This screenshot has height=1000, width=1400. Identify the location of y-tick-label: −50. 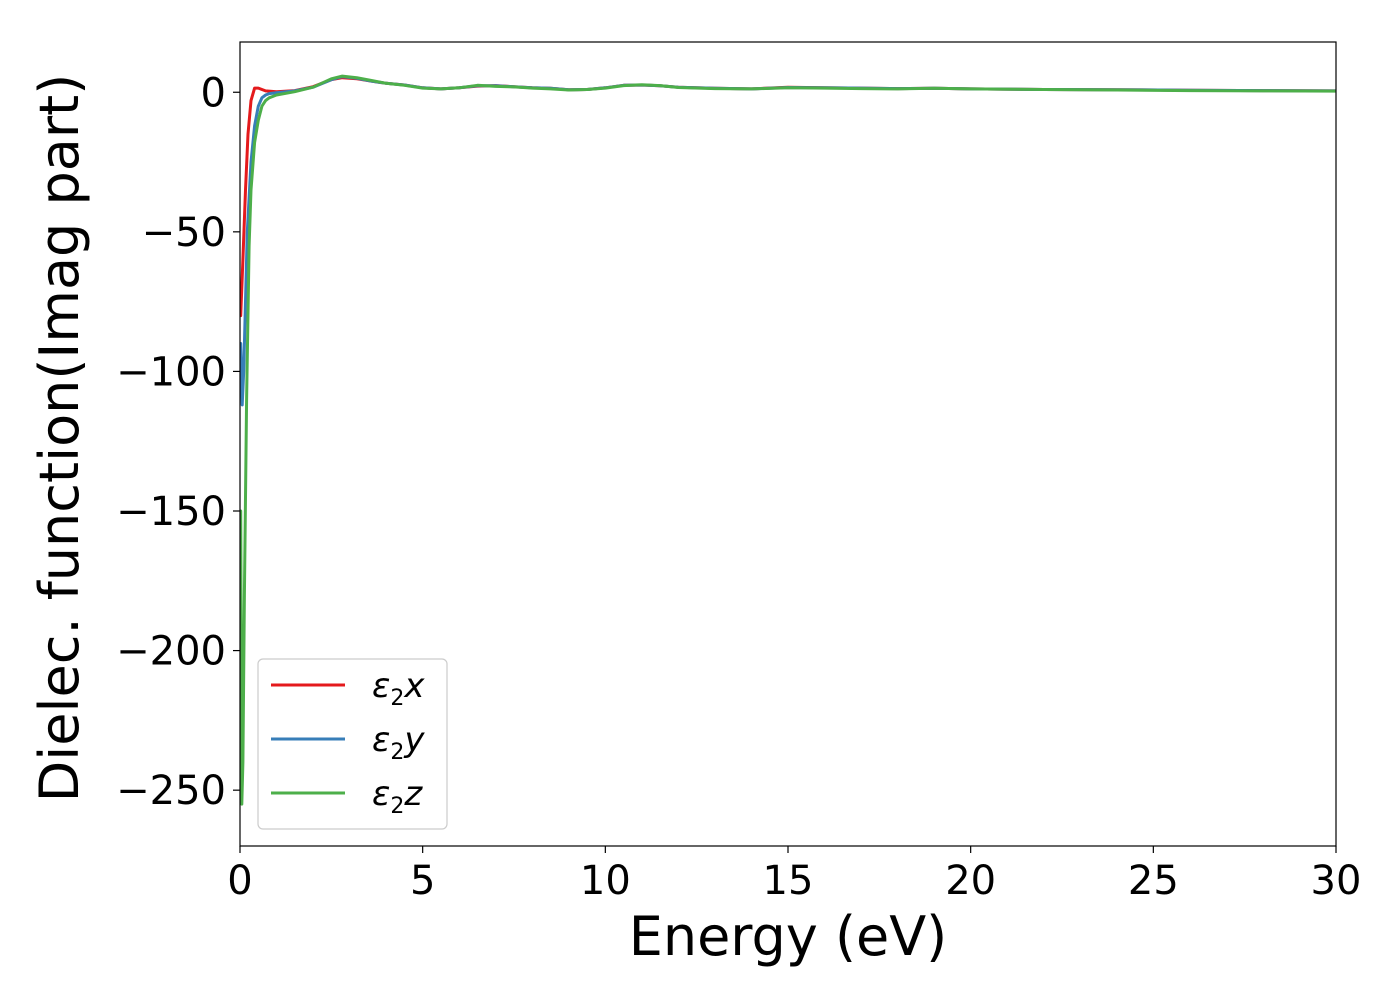
(184, 233).